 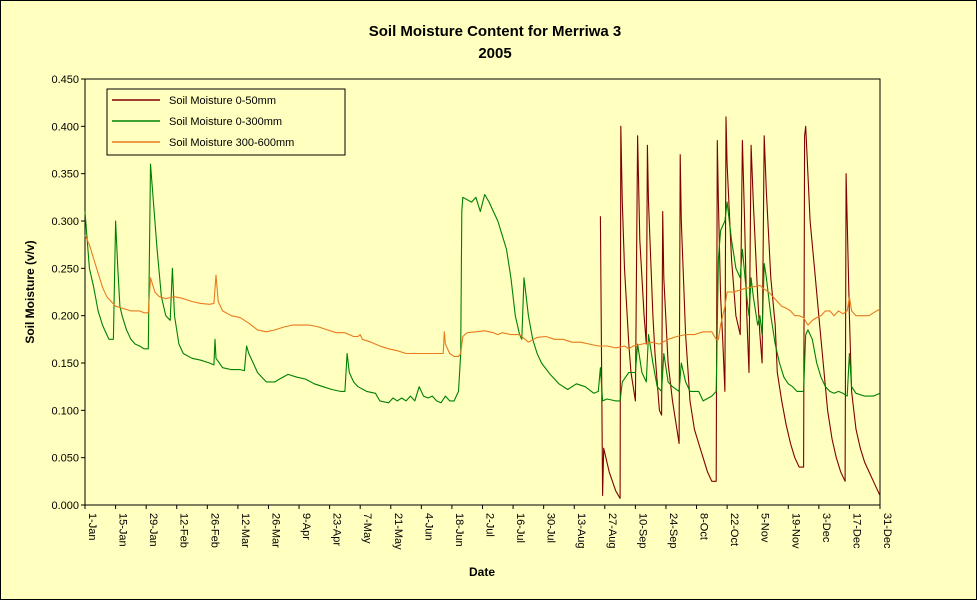 I want to click on y-tick-label: 0.200, so click(x=65, y=317).